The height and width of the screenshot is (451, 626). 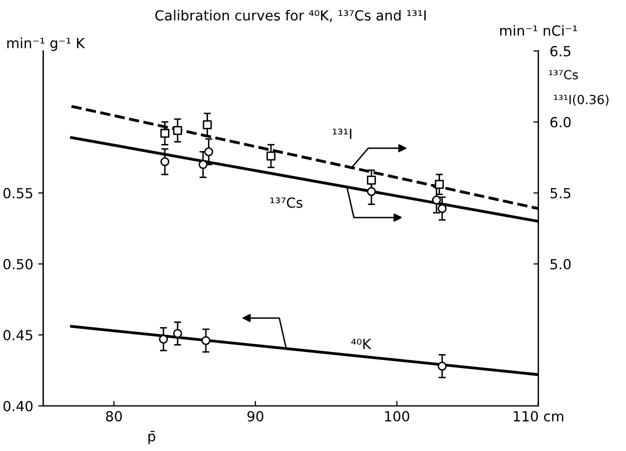 What do you see at coordinates (581, 100) in the screenshot?
I see `text: ¹³¹I(0.36)` at bounding box center [581, 100].